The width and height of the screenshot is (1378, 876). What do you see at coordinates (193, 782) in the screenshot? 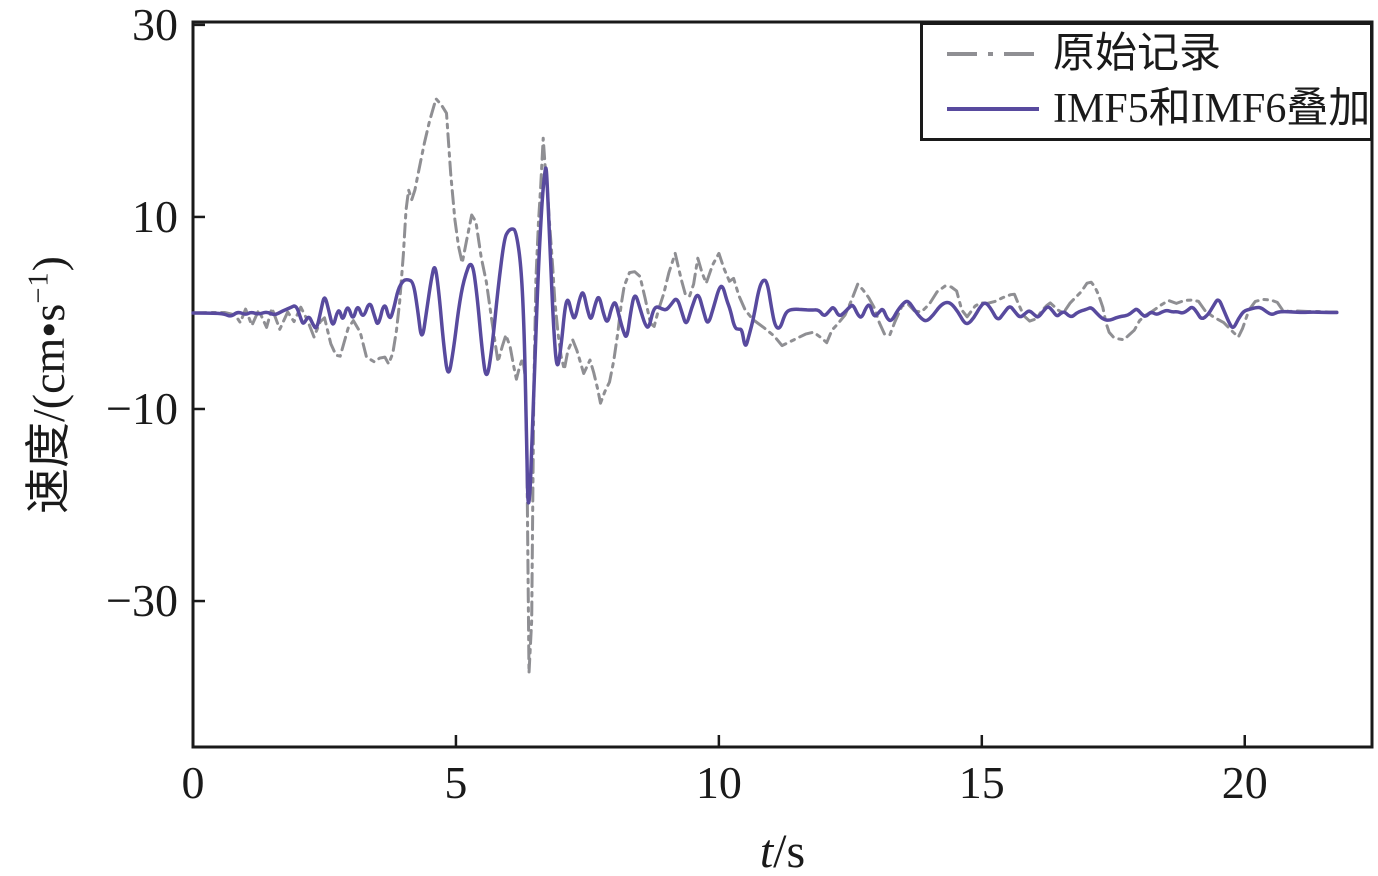
I see `x-tick-label: 0` at bounding box center [193, 782].